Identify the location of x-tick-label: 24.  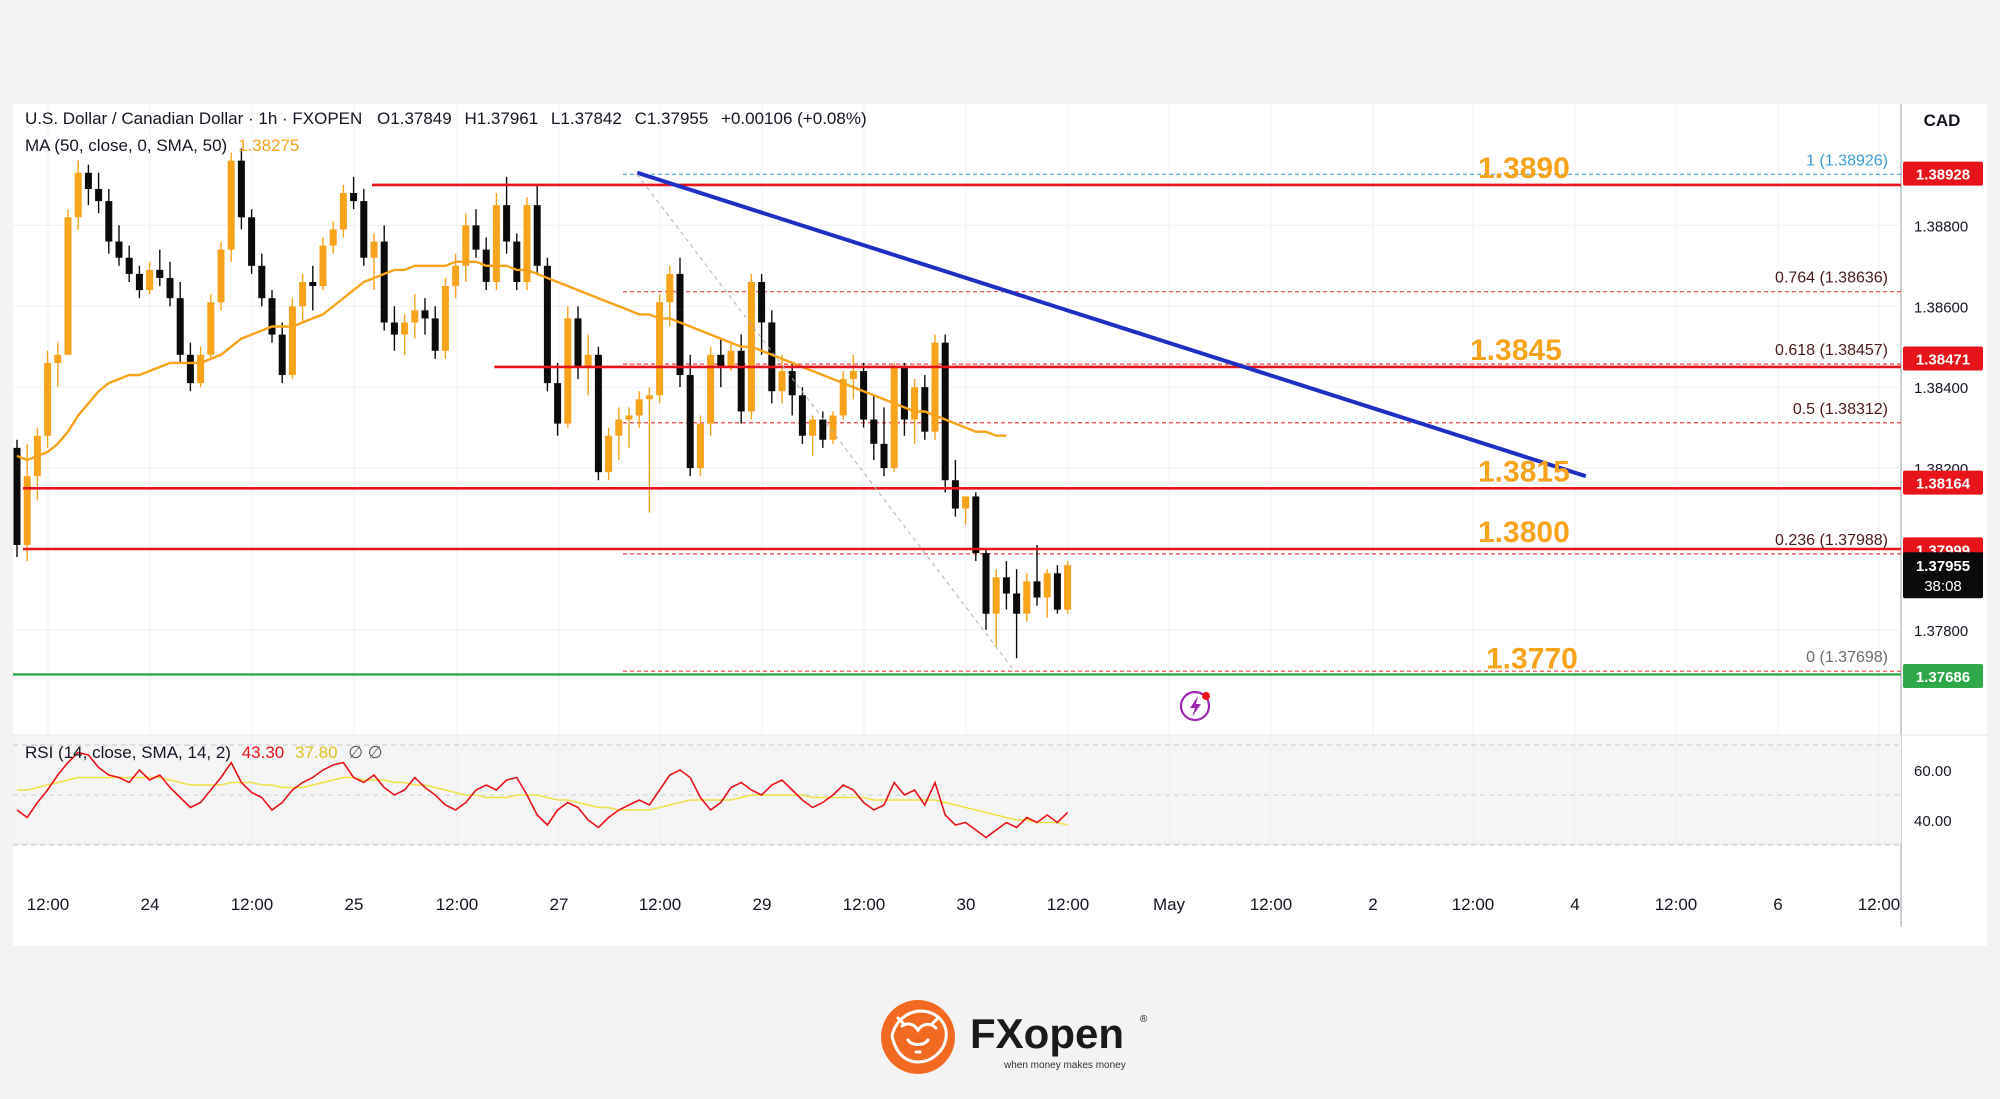
(150, 904).